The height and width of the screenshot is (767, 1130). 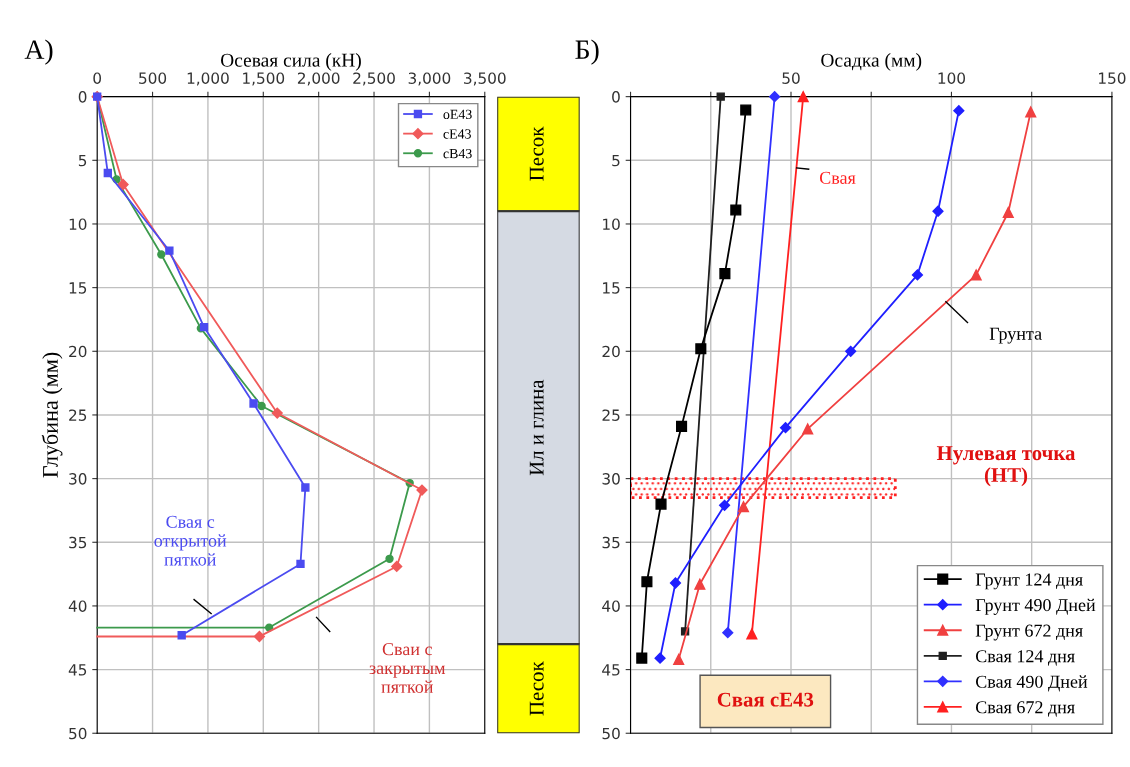 I want to click on x-tick-label: 100, so click(x=952, y=78).